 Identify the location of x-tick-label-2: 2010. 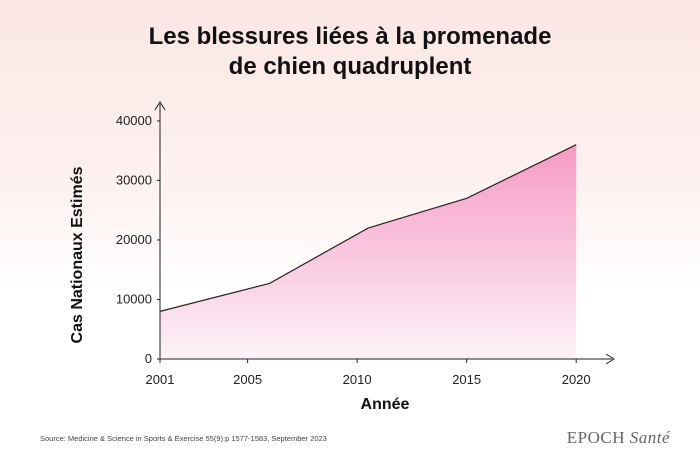
(357, 379).